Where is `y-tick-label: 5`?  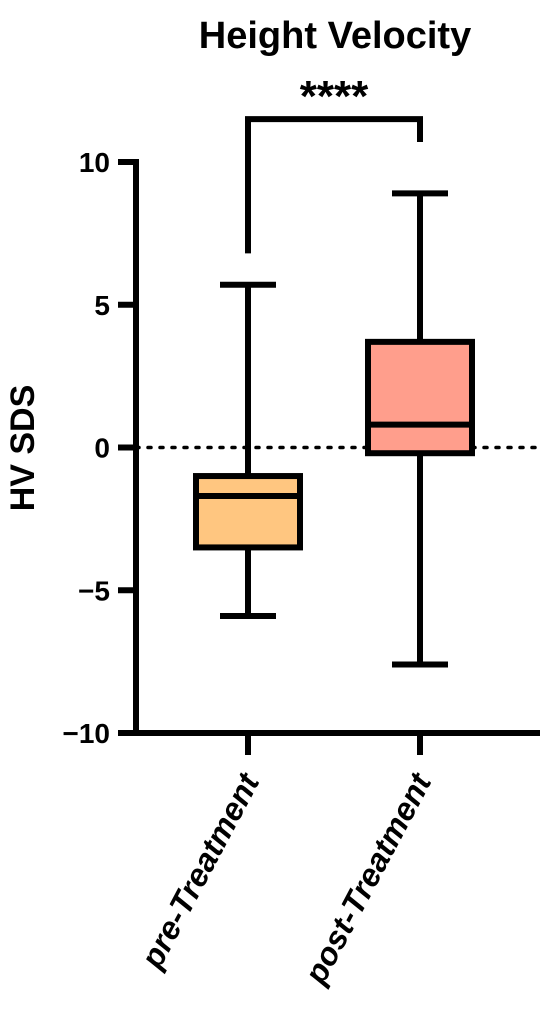
y-tick-label: 5 is located at coordinates (102, 305).